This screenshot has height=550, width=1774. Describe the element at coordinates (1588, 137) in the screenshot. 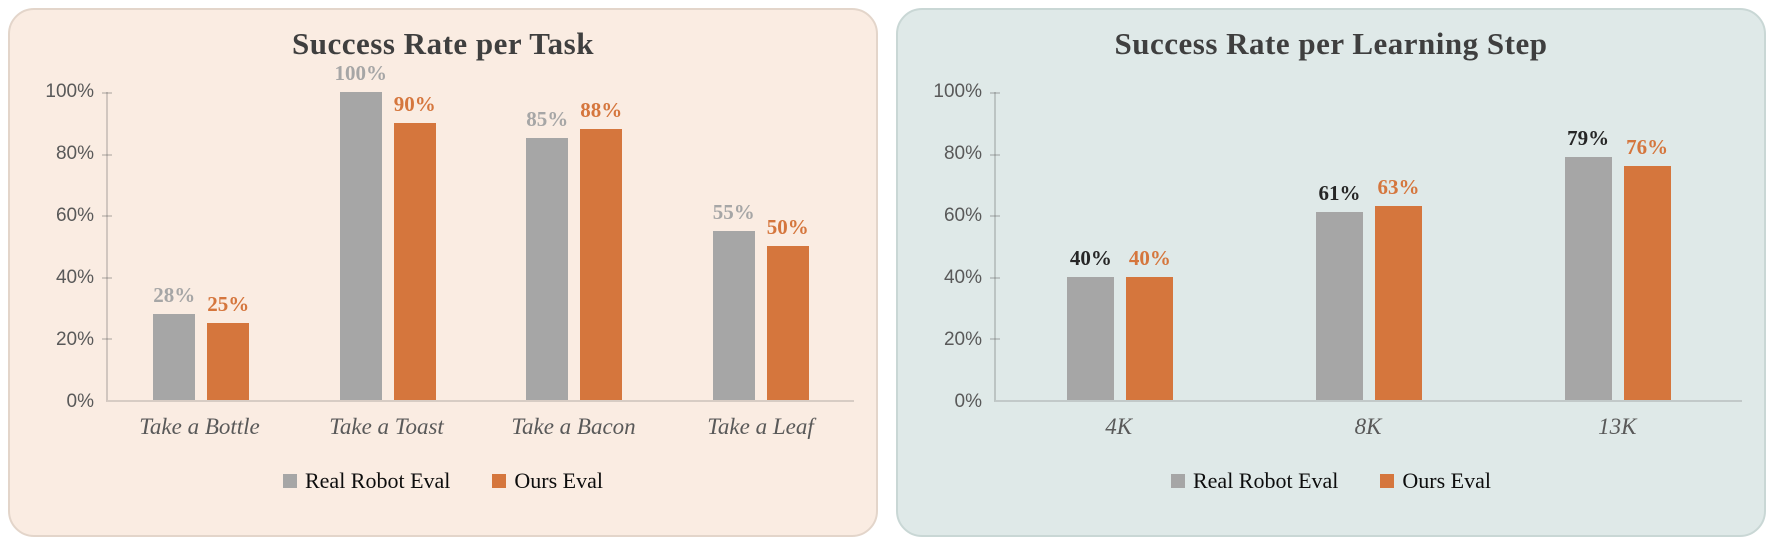

I see `bar-value-label: 79%` at that location.